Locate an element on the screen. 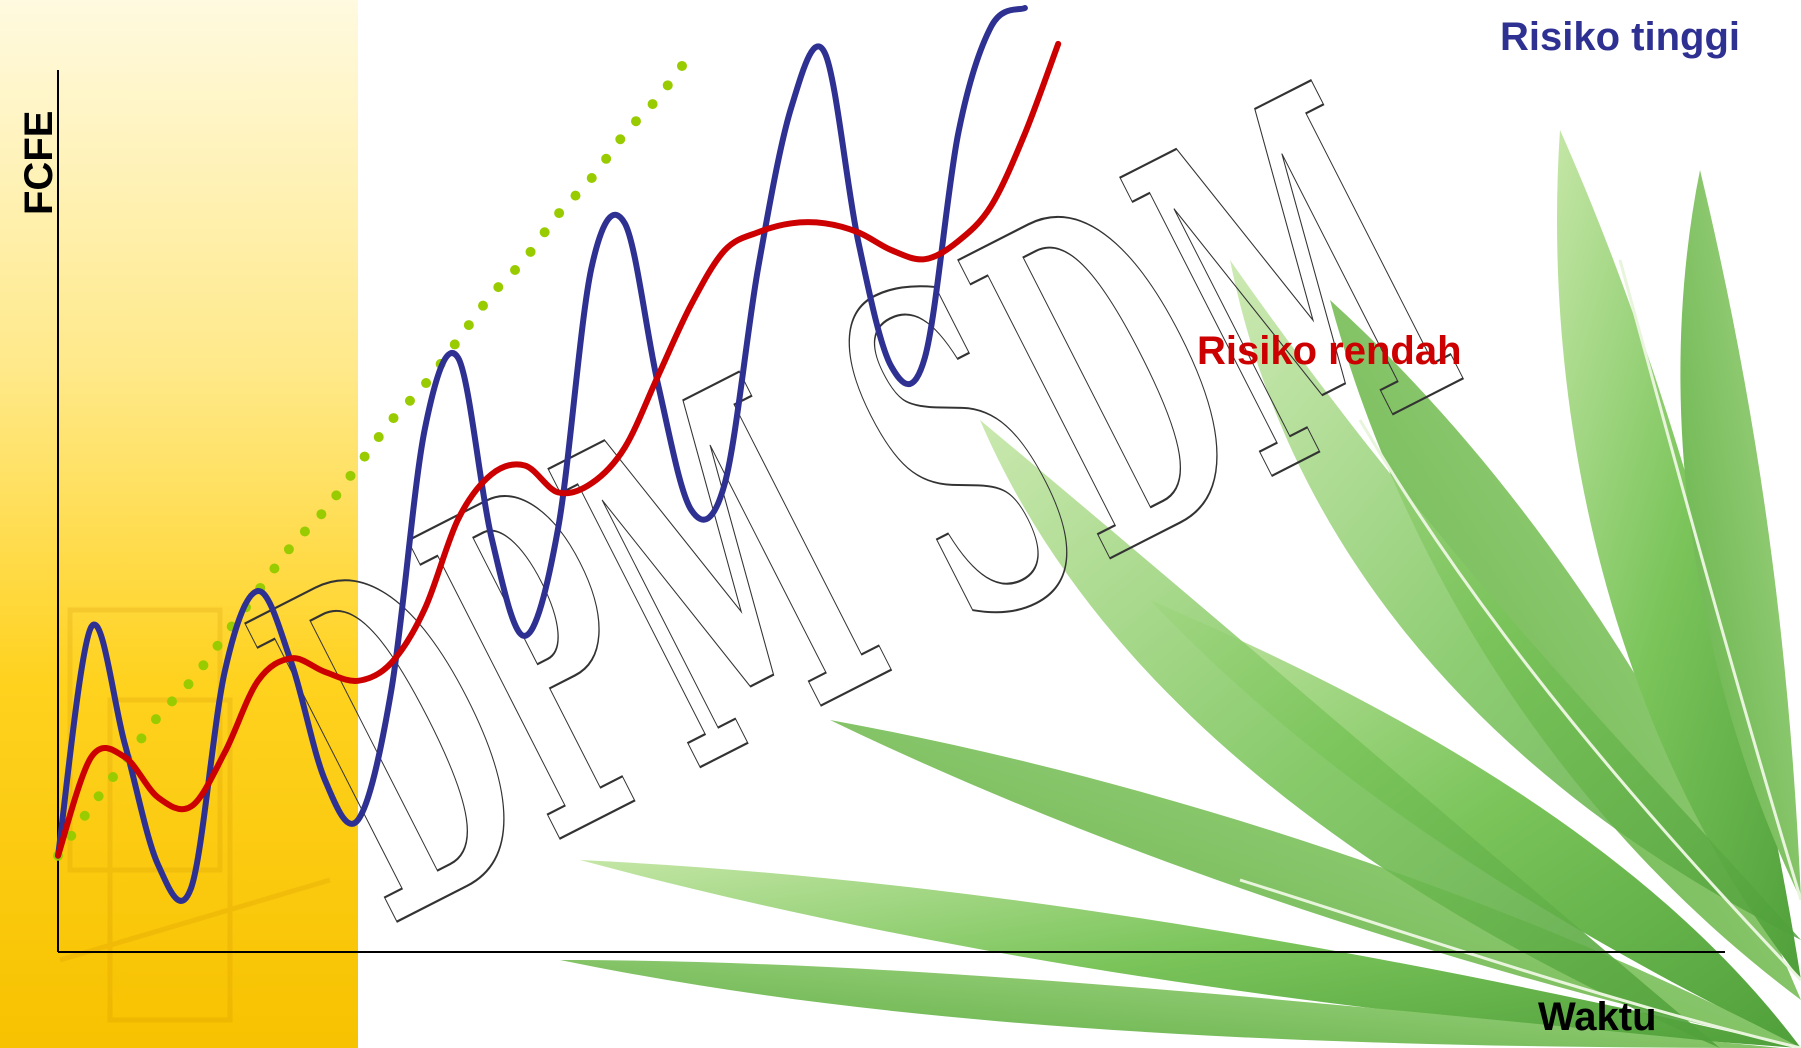 The width and height of the screenshot is (1801, 1048). y-axis-label: FCFE is located at coordinates (39, 163).